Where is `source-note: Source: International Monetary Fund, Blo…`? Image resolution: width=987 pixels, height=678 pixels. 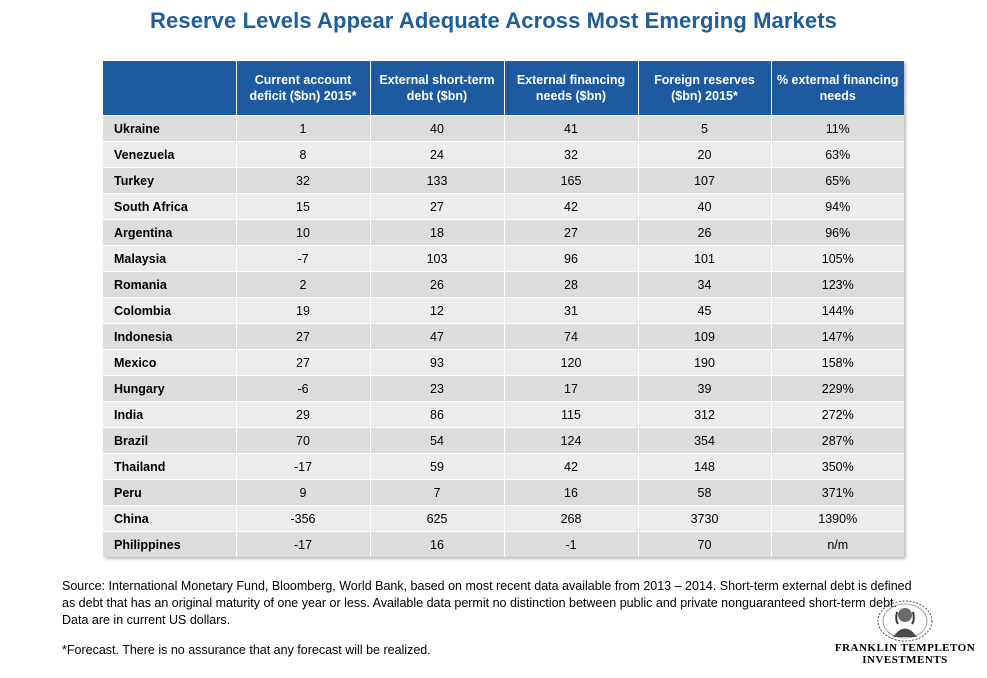 source-note: Source: International Monetary Fund, Blo… is located at coordinates (487, 603).